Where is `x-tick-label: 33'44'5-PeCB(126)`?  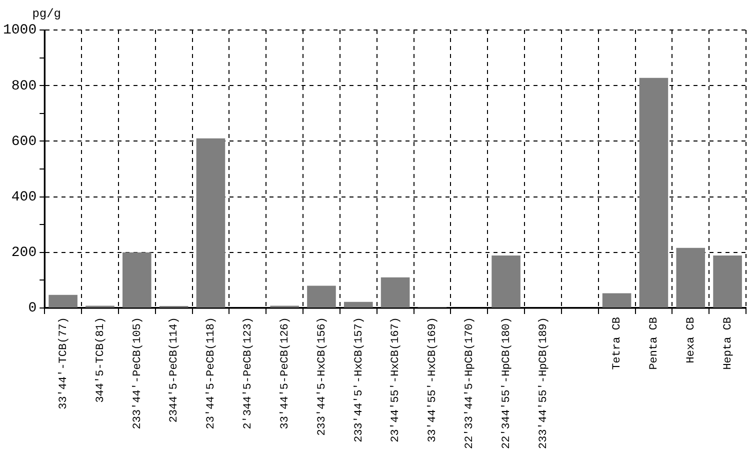 x-tick-label: 33'44'5-PeCB(126) is located at coordinates (285, 373).